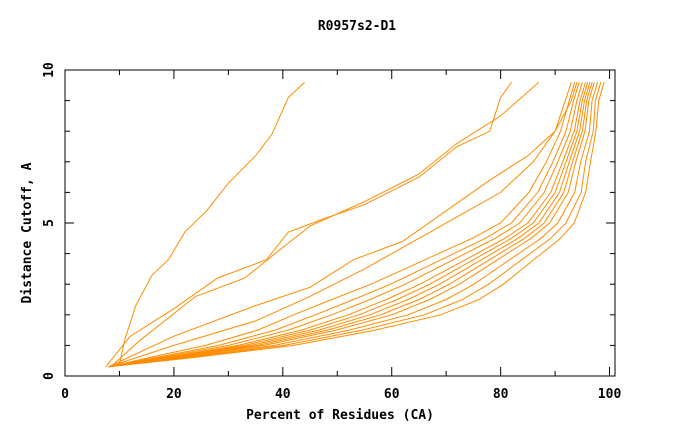  Describe the element at coordinates (357, 26) in the screenshot. I see `chart-title: R0957s2-D1` at that location.